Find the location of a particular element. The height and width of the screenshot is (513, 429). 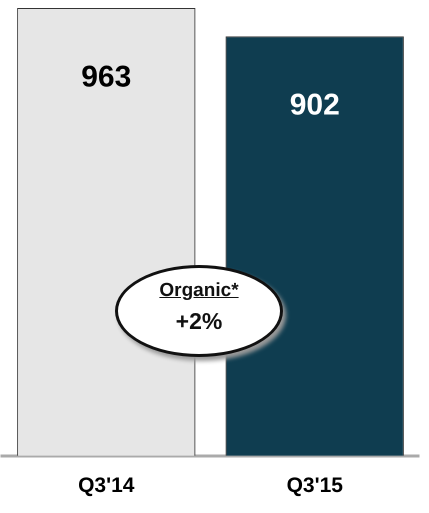

data-label: 902 is located at coordinates (315, 105).